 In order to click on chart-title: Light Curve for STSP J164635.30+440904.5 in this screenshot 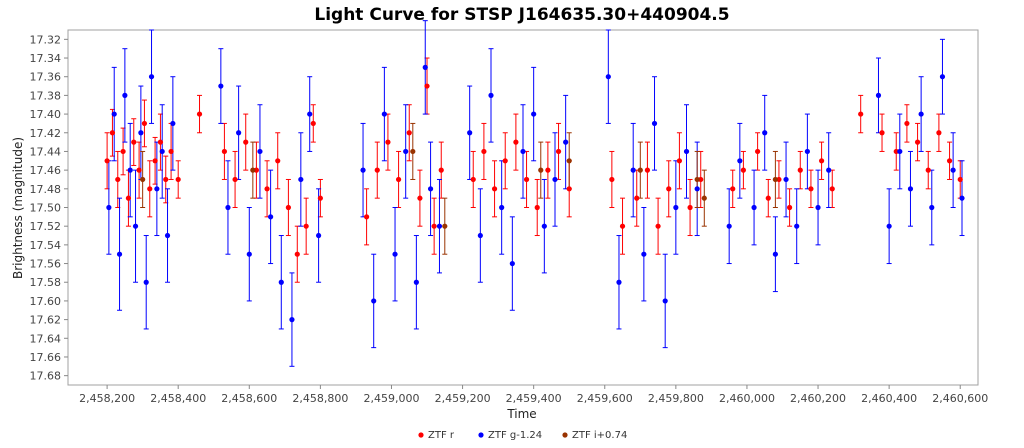, I will do `click(521, 15)`.